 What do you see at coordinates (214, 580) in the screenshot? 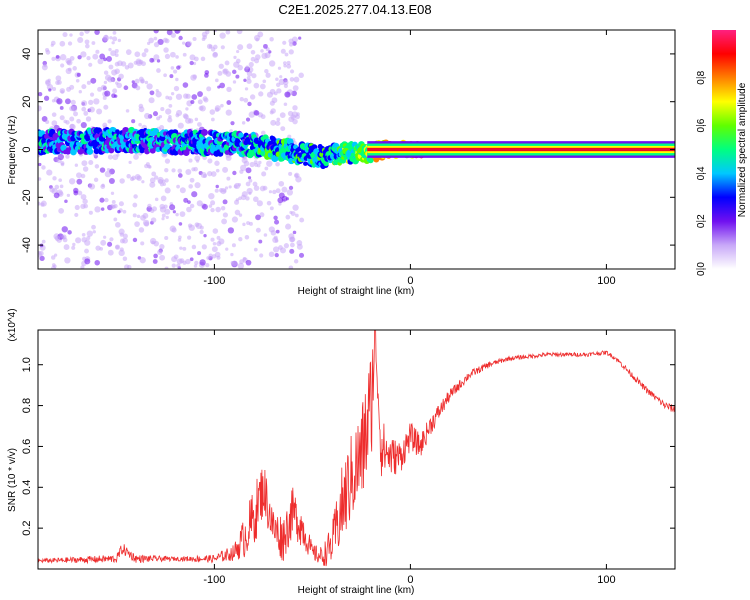
I see `x-tick-label: -100` at bounding box center [214, 580].